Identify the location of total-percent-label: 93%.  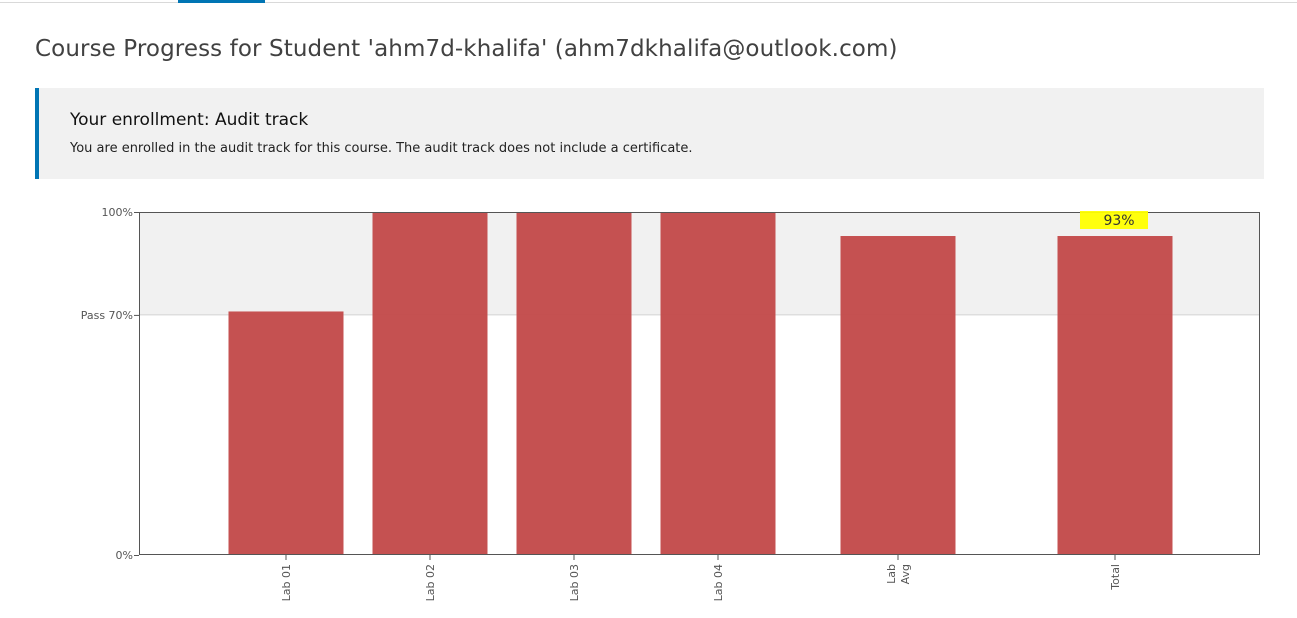
(1118, 221).